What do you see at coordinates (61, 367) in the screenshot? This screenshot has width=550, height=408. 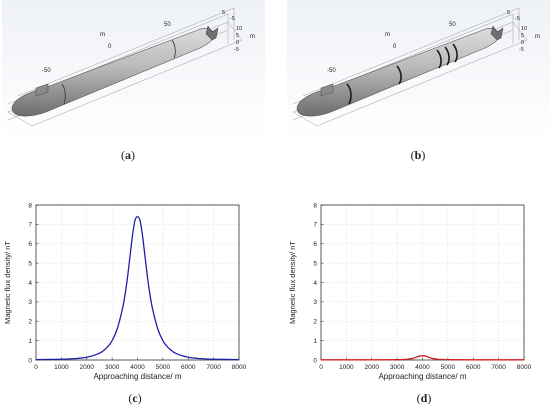 I see `chart-c-xtick-label-1: 1000` at bounding box center [61, 367].